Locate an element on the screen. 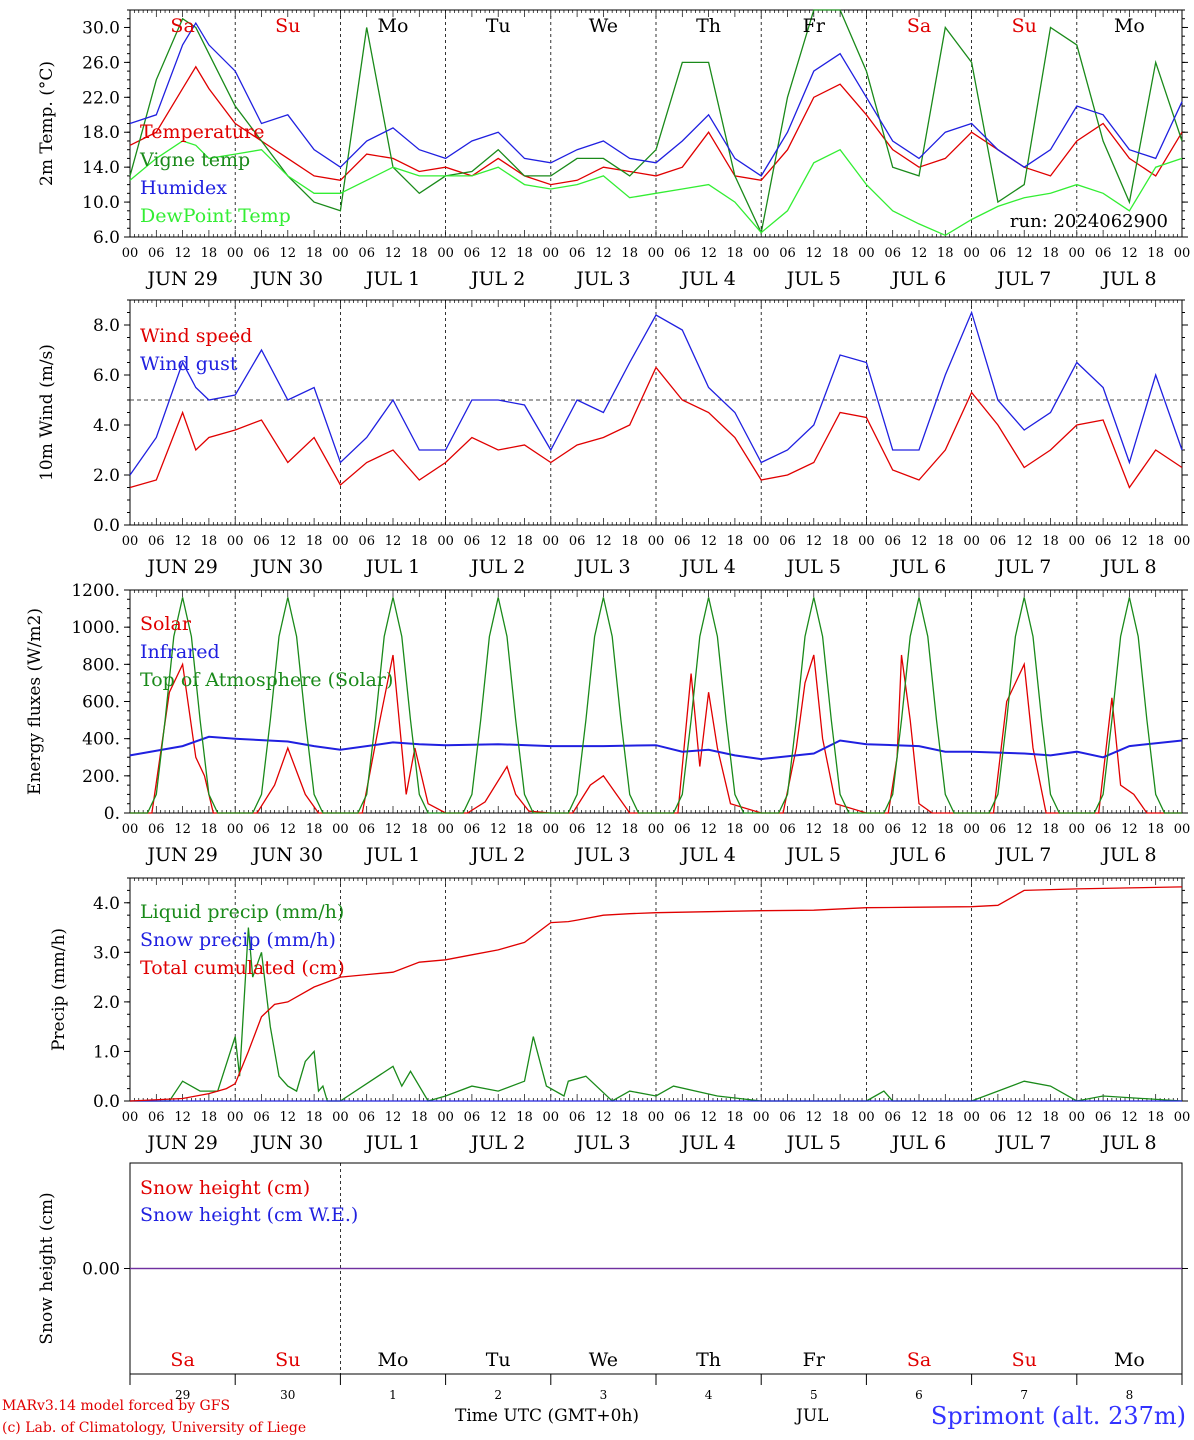 This screenshot has height=1440, width=1194. series-line-top-of-atmosphere-solar- is located at coordinates (656, 705).